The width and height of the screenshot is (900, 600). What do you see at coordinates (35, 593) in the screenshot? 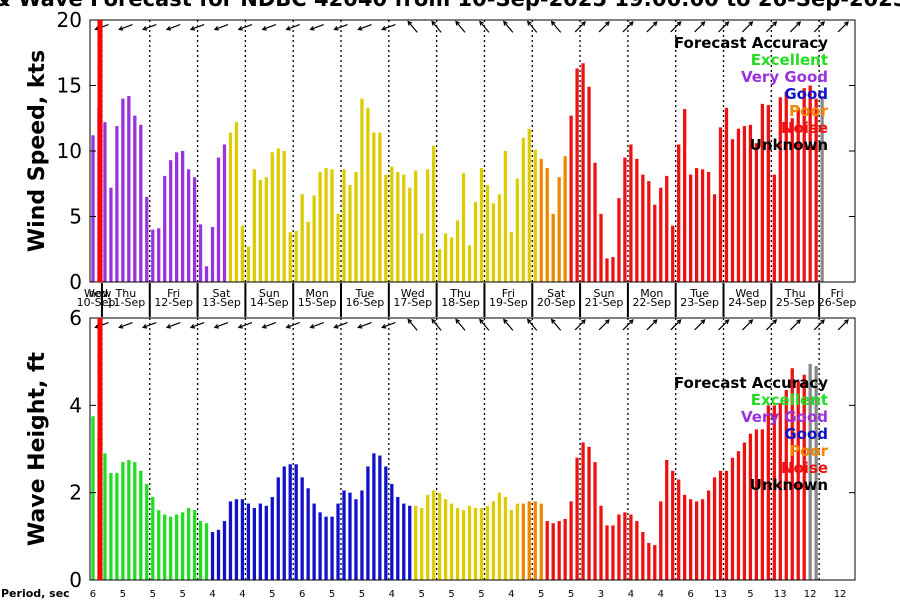
I see `period-label: Period, sec` at bounding box center [35, 593].